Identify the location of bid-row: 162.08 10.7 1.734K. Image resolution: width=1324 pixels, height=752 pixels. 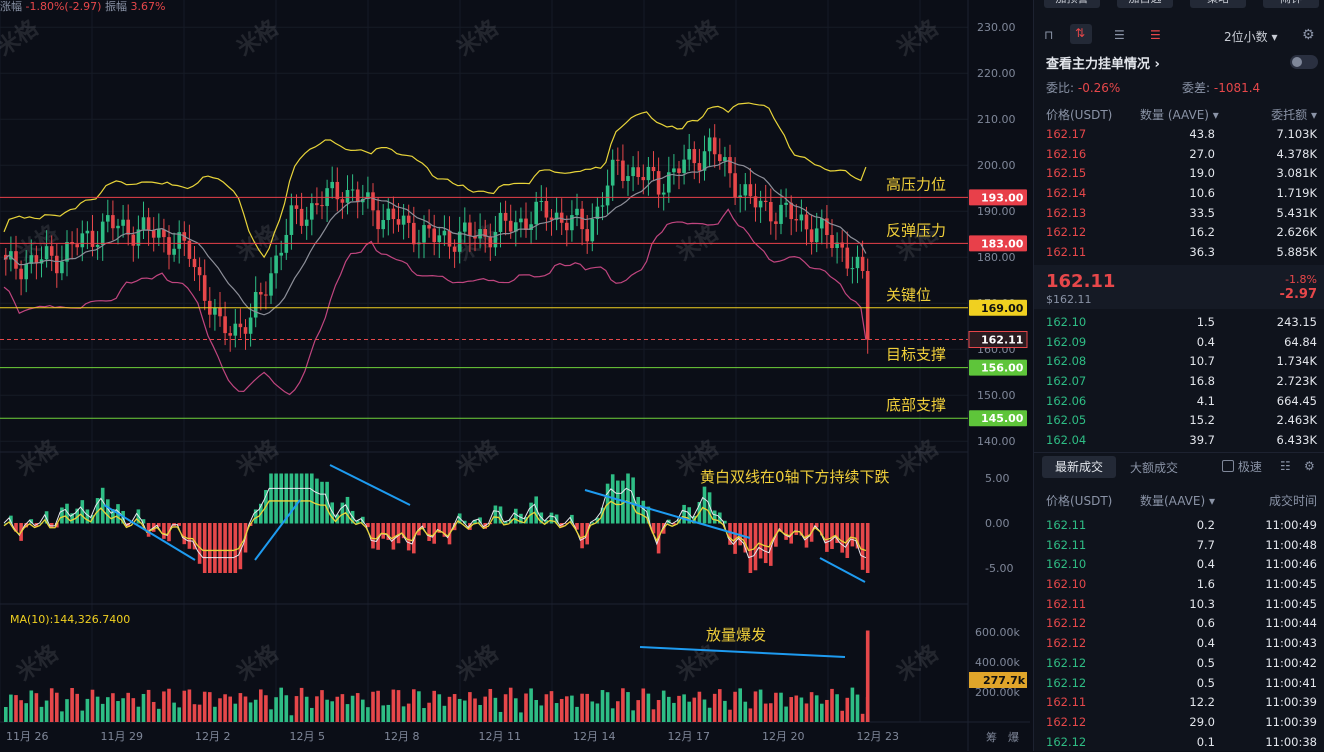
(1179, 362).